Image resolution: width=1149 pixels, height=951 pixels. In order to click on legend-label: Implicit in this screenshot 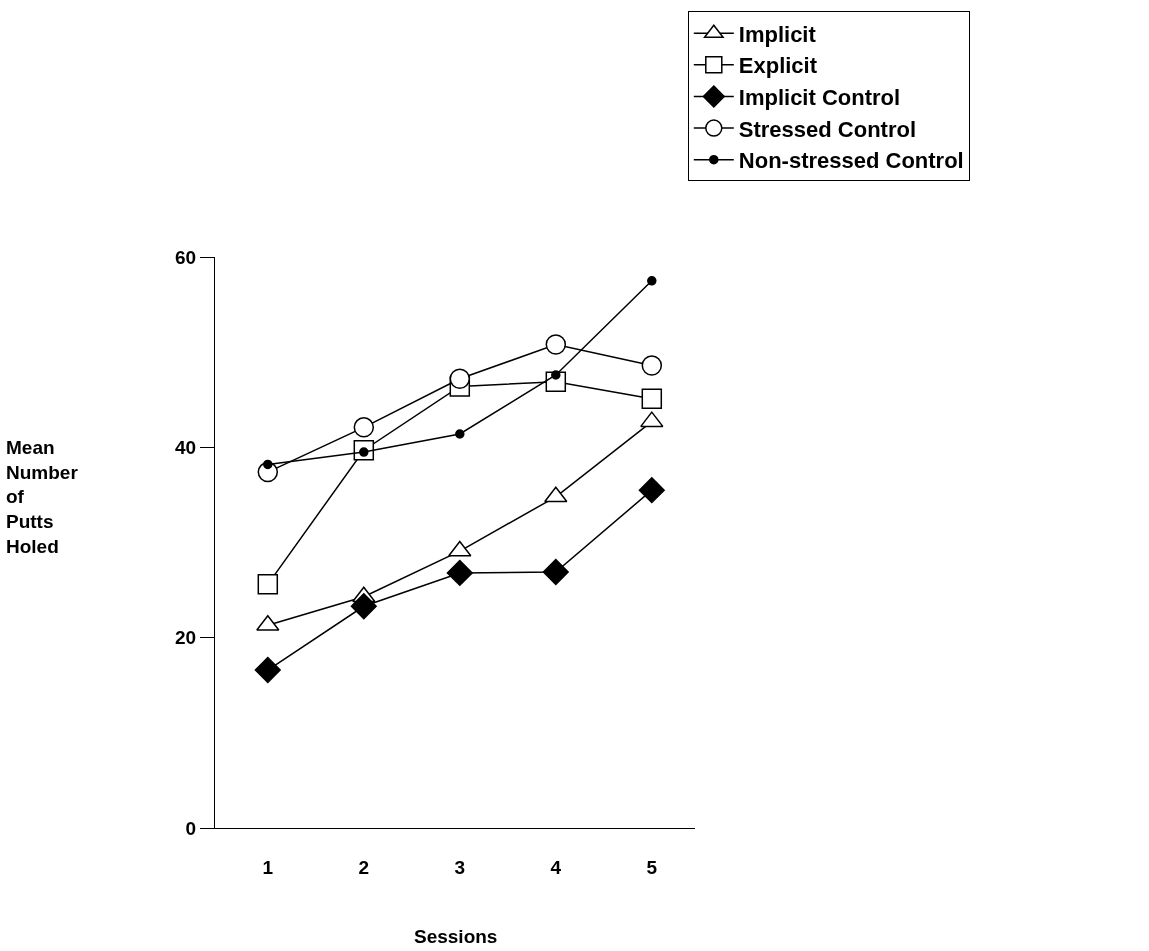, I will do `click(777, 34)`.